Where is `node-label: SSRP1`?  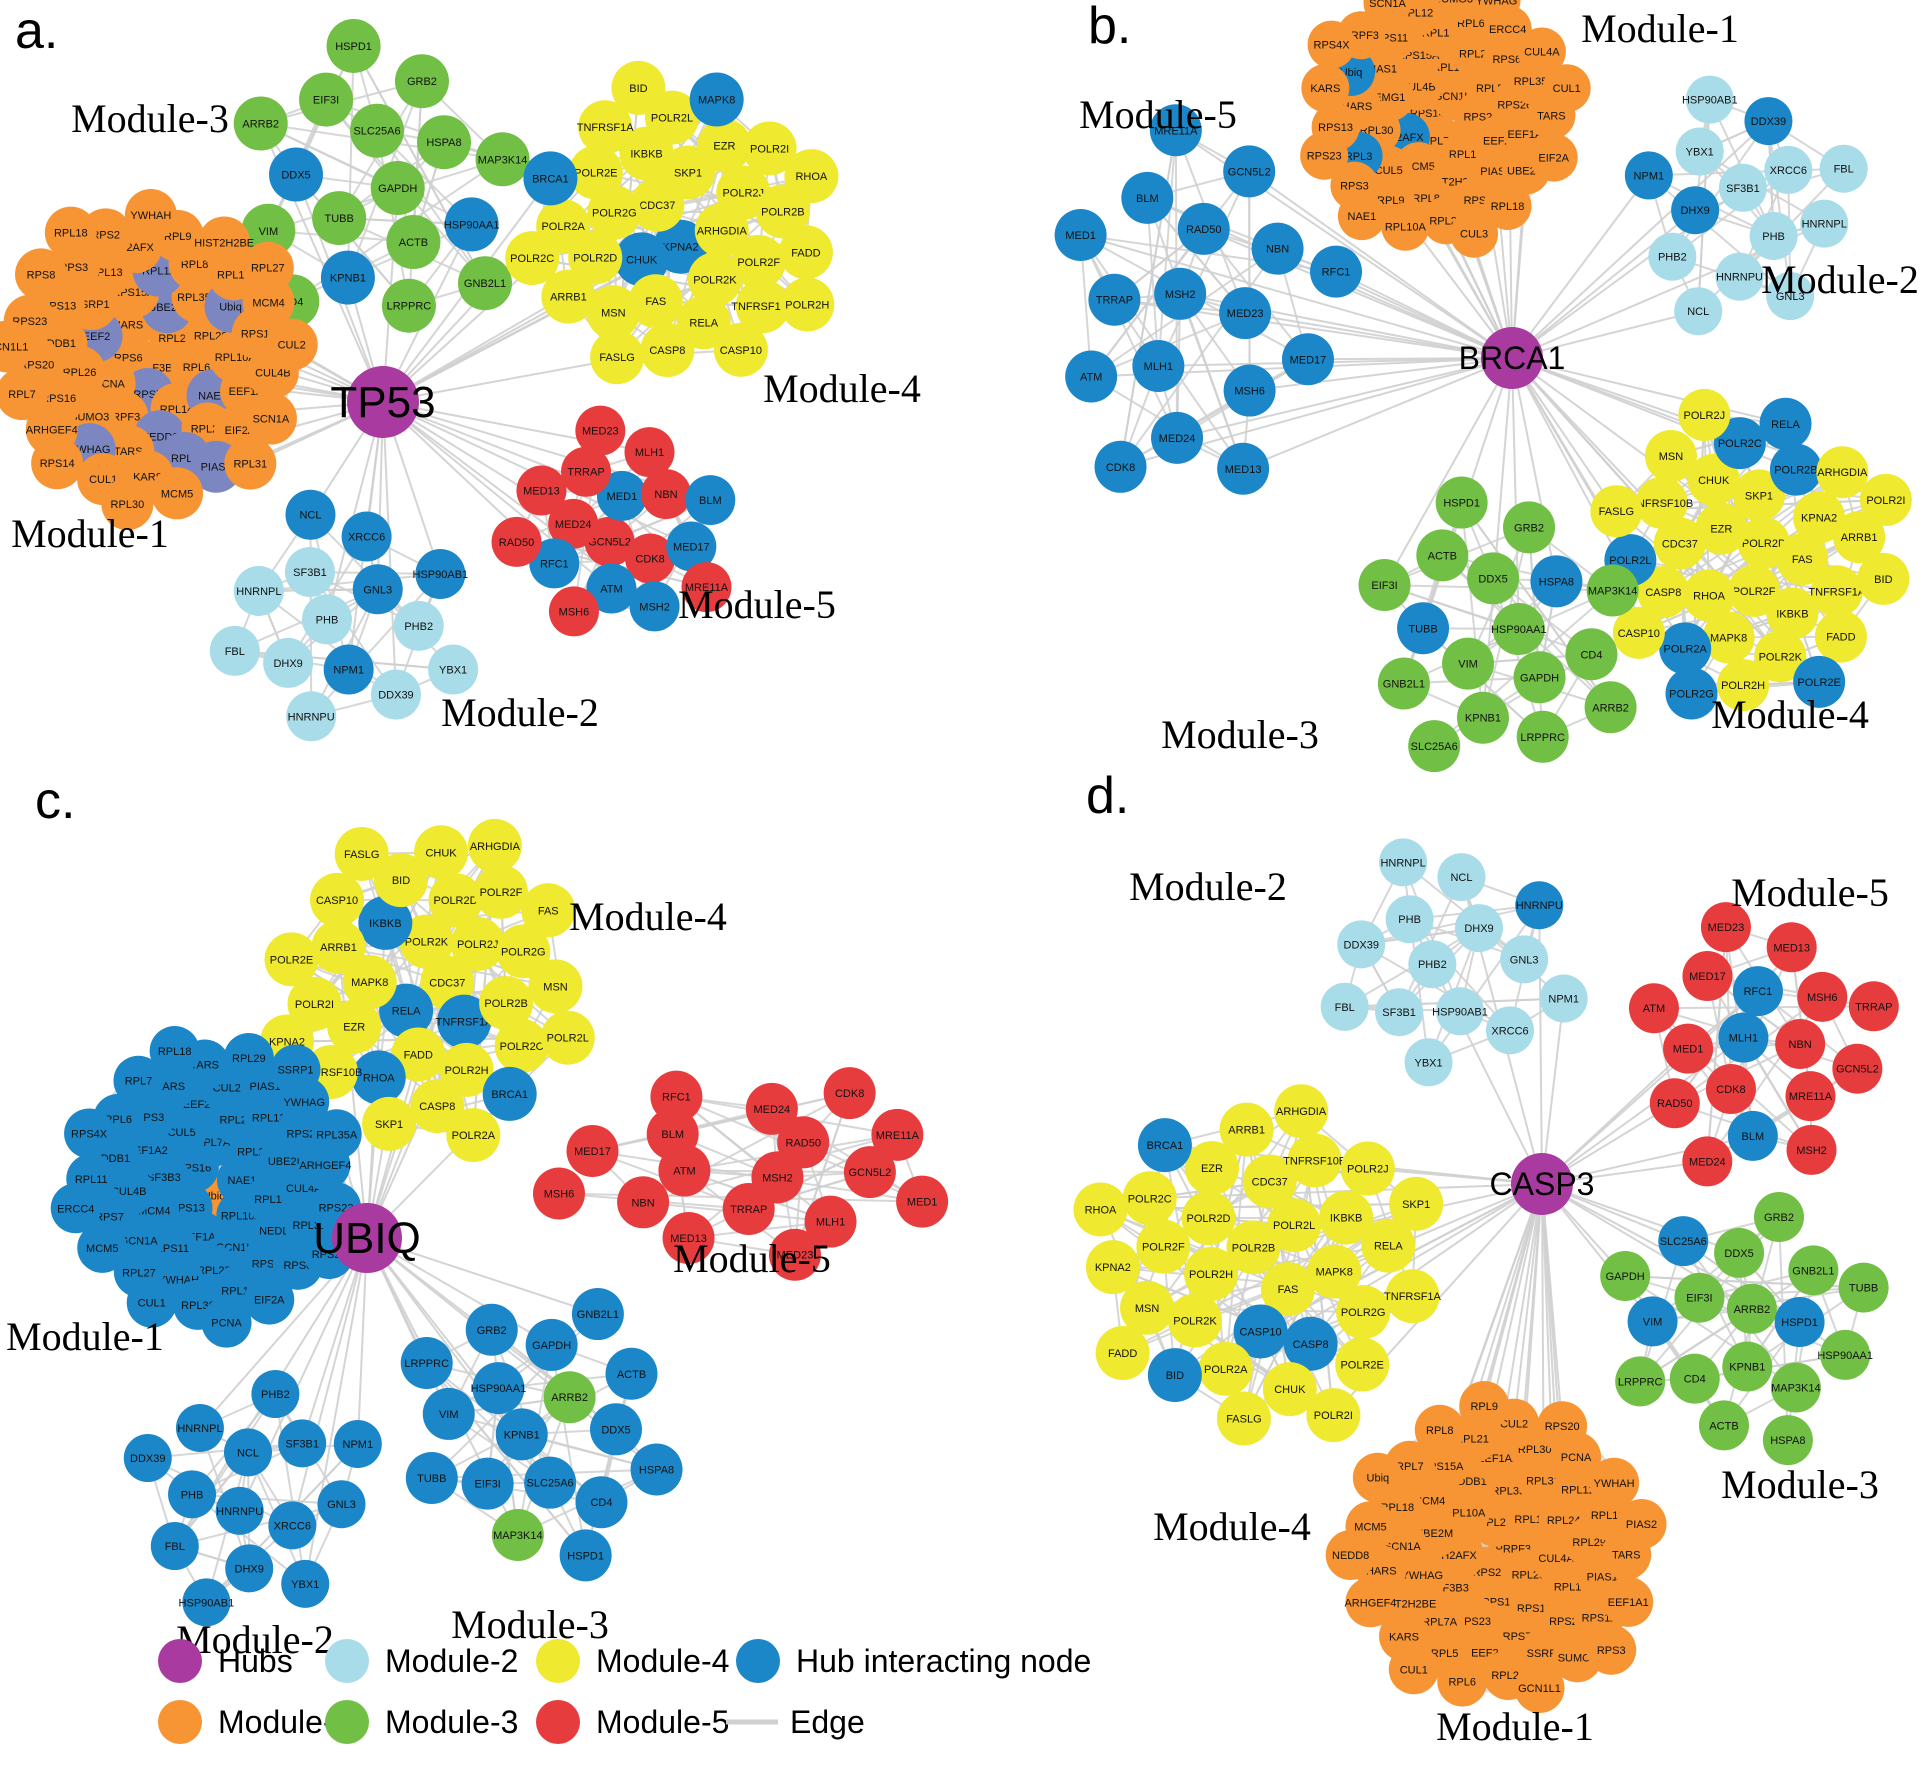
node-label: SSRP1 is located at coordinates (295, 1071).